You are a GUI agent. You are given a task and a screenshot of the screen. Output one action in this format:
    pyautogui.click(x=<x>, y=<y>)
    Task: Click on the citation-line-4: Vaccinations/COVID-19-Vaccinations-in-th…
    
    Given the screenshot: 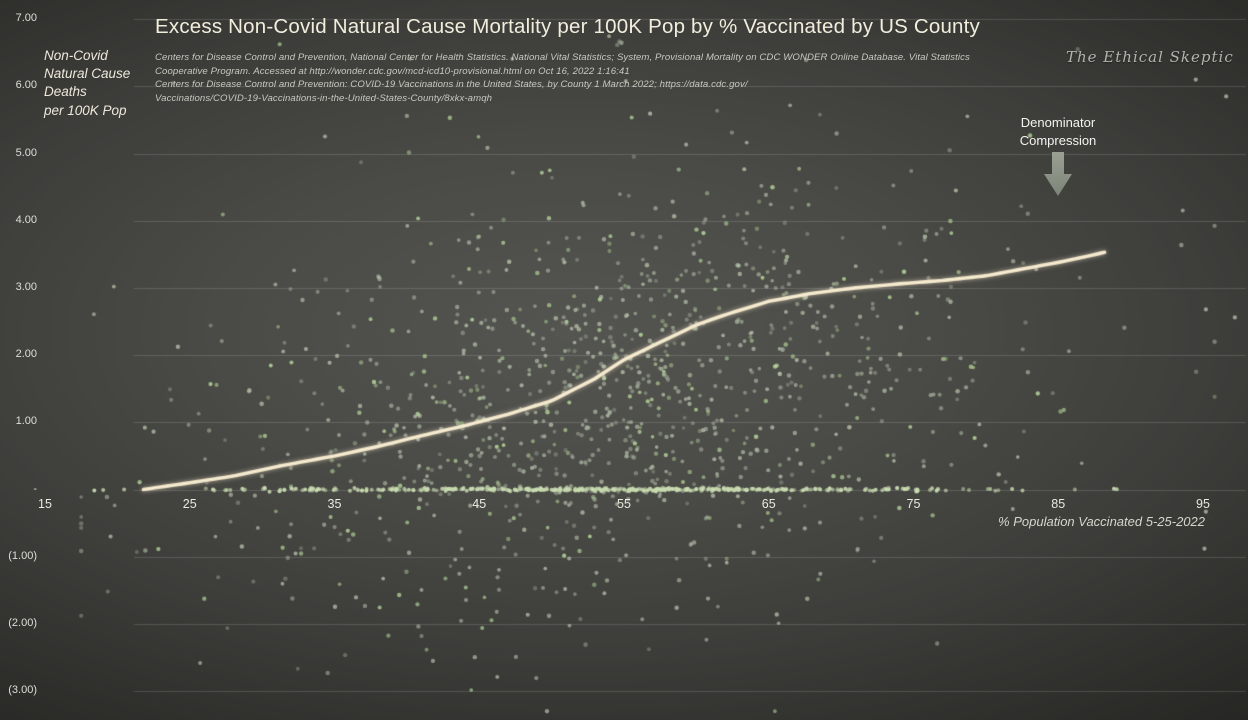 What is the action you would take?
    pyautogui.click(x=324, y=98)
    